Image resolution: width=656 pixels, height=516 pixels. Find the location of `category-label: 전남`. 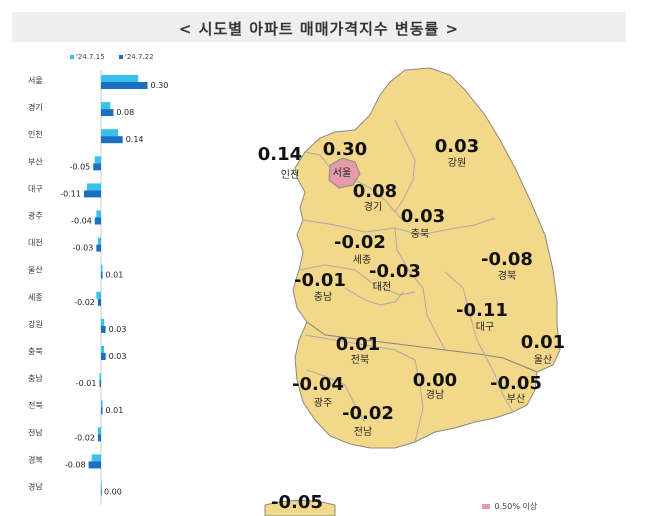

category-label: 전남 is located at coordinates (35, 432).